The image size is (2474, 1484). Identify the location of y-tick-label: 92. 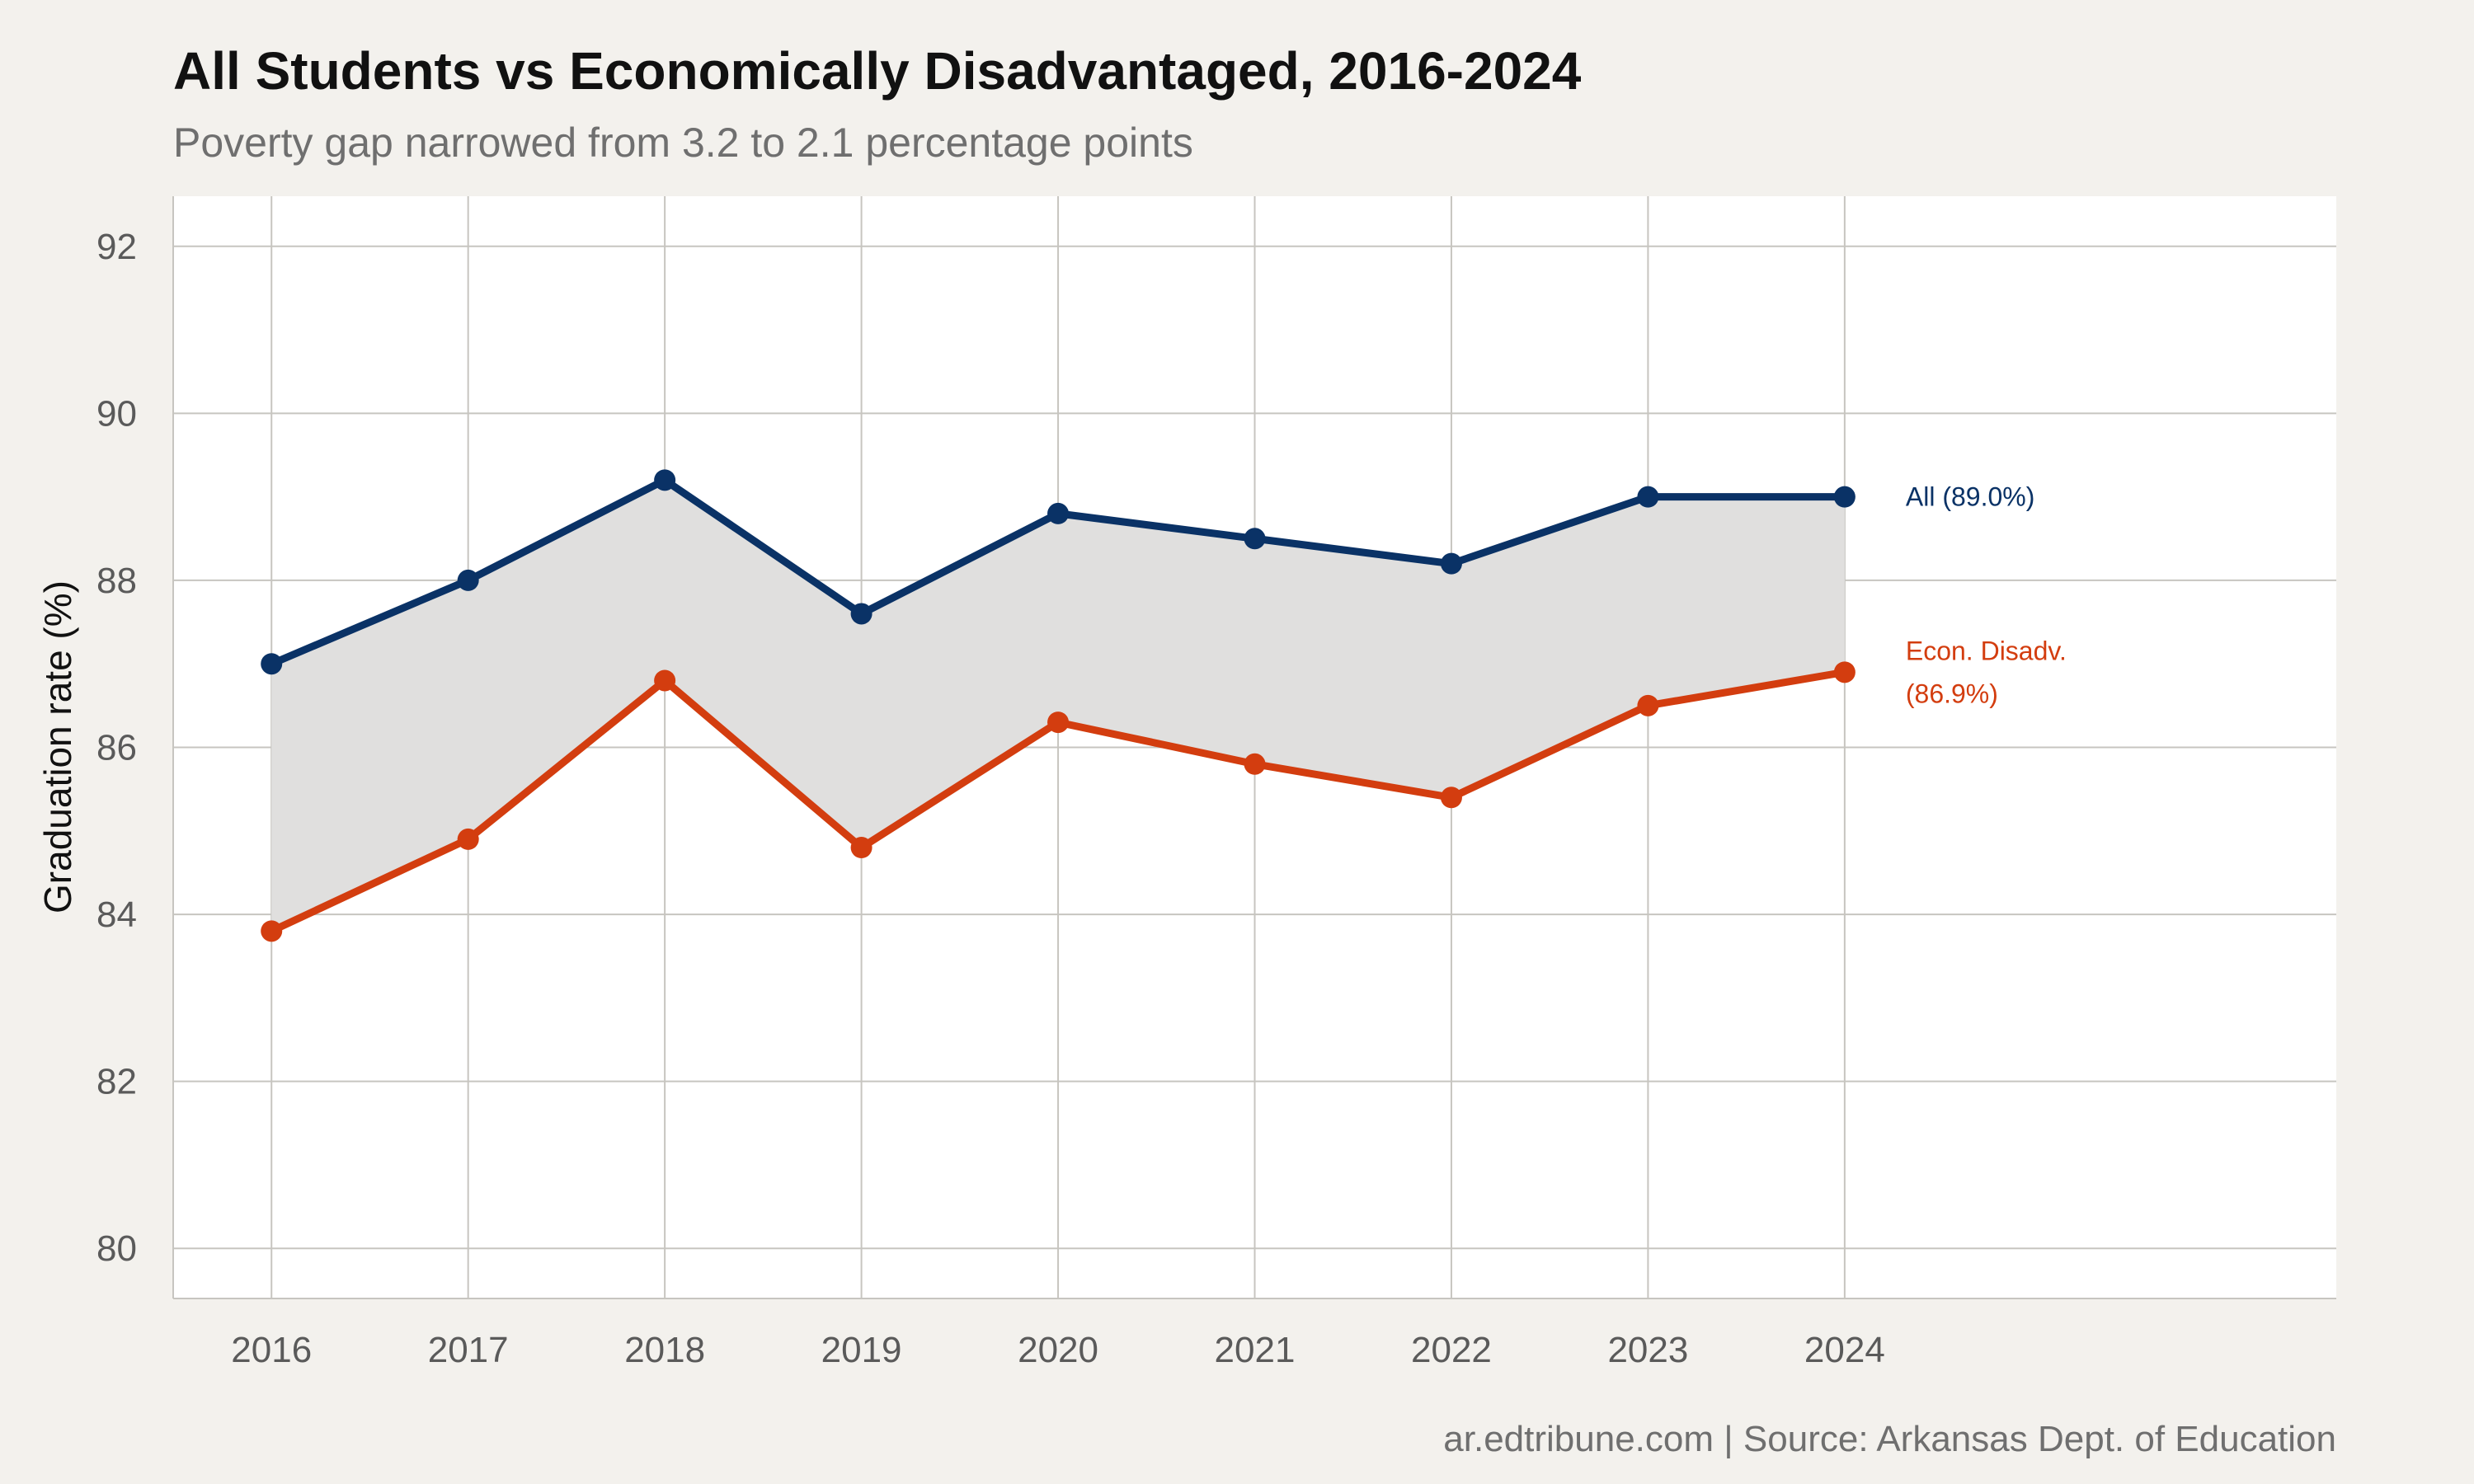
(116, 247).